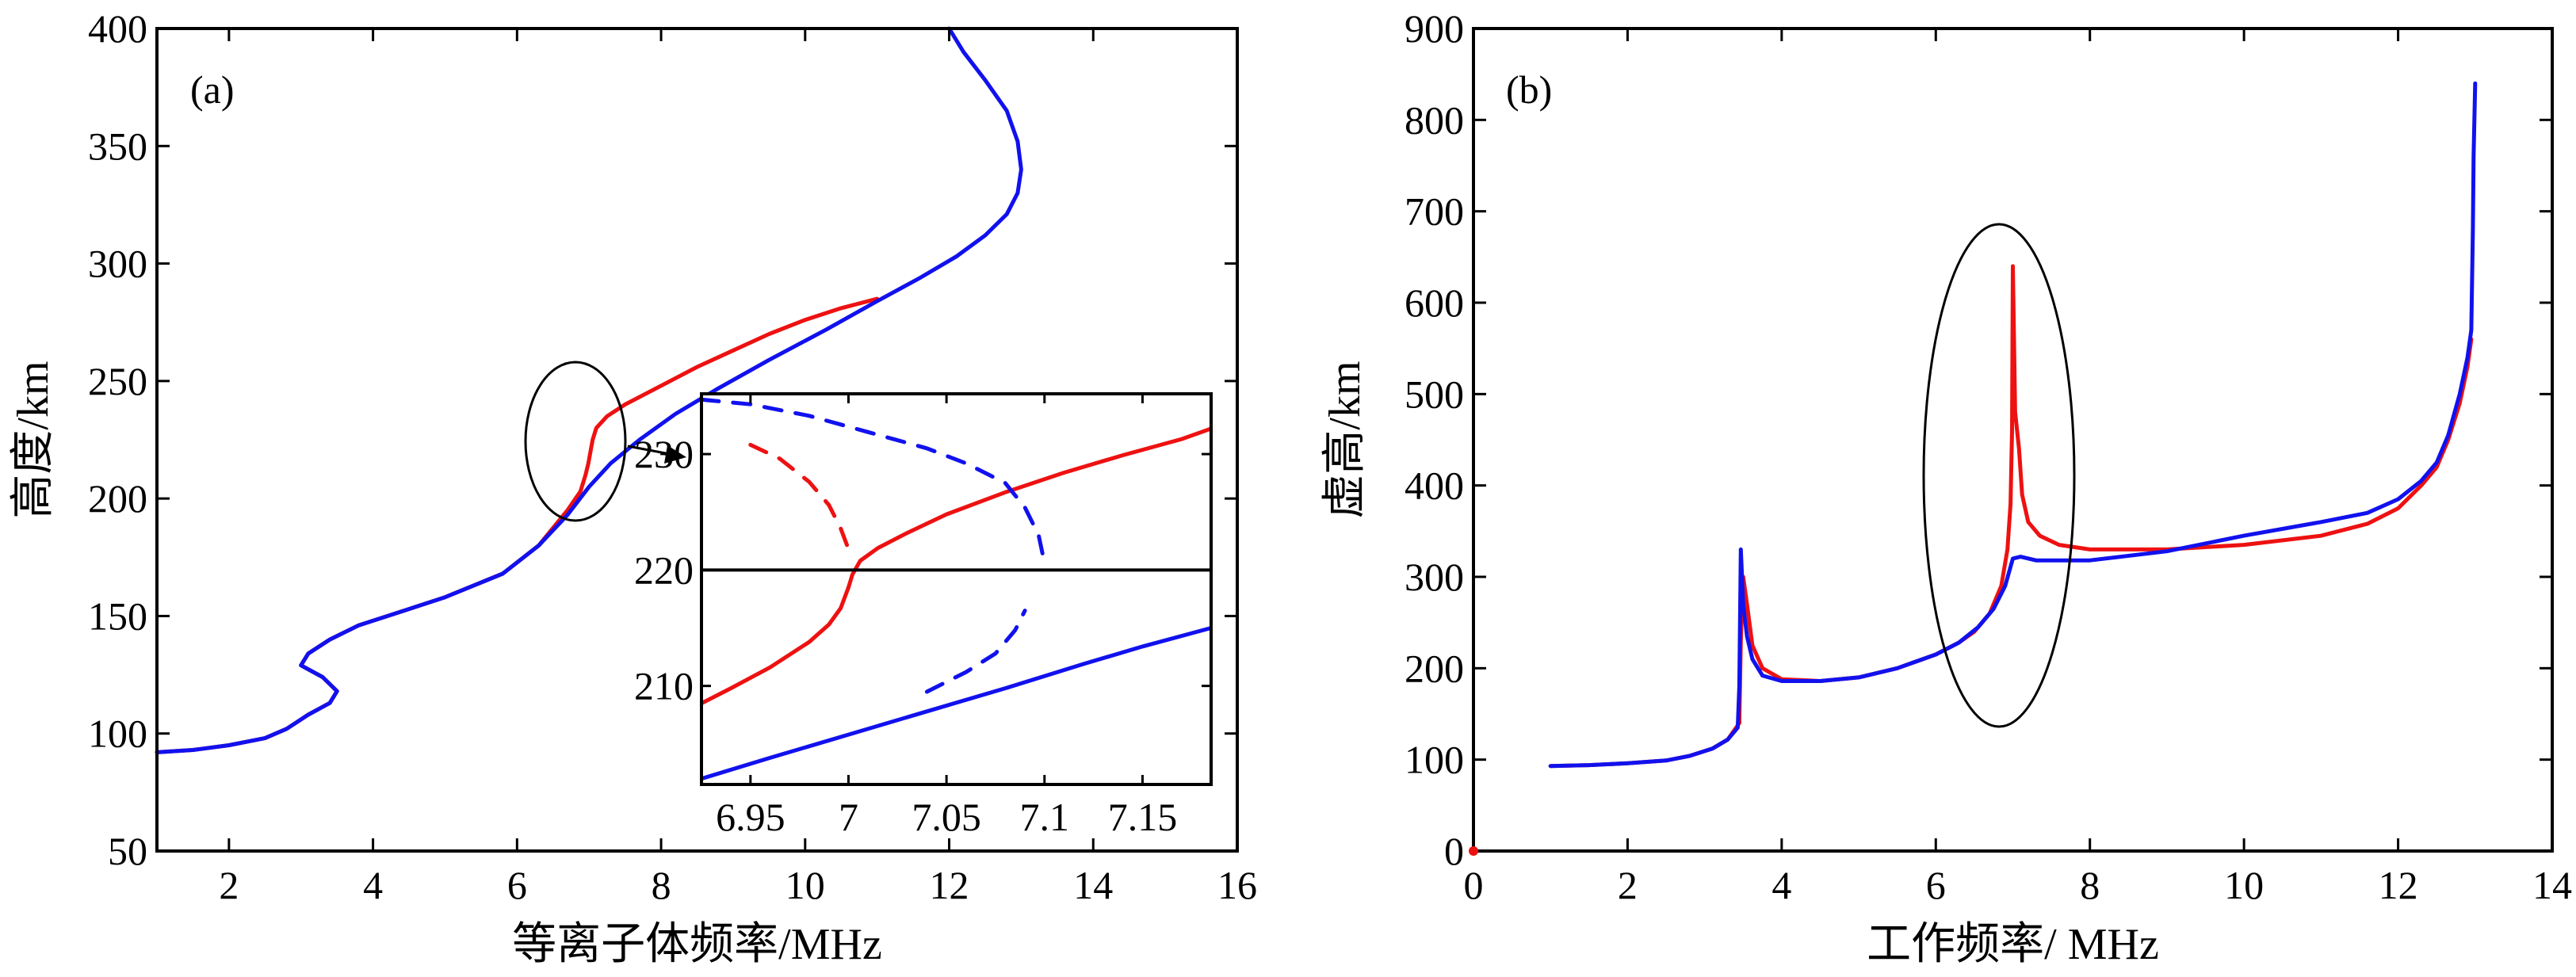  Describe the element at coordinates (517, 885) in the screenshot. I see `panel-a-x-tick-label: 6` at that location.